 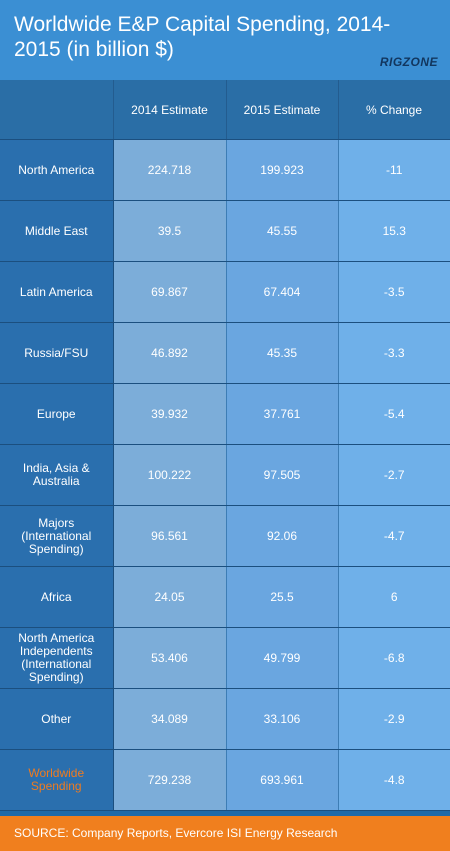 I want to click on table-header-row: 2014 Estimate 2015 Estimate % Change, so click(x=225, y=110).